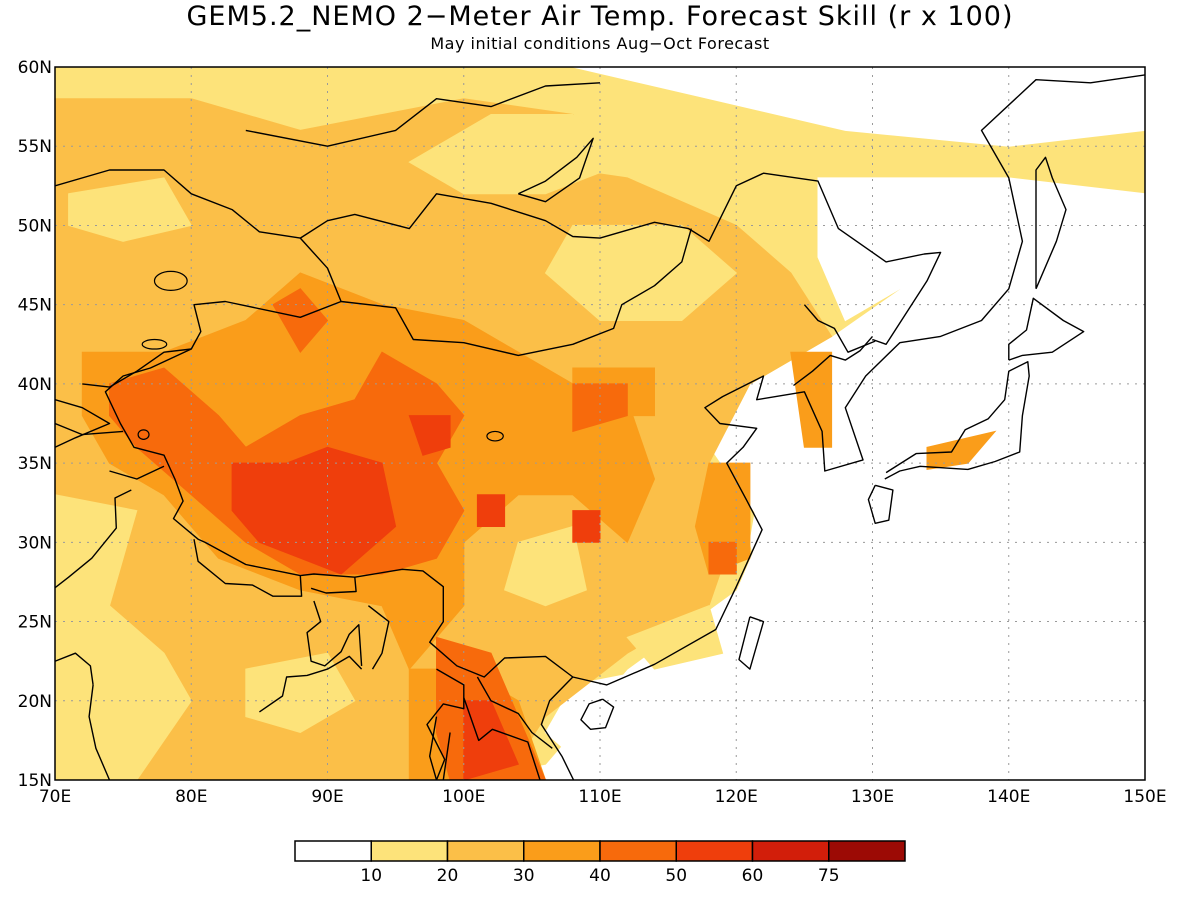  Describe the element at coordinates (676, 876) in the screenshot. I see `colorbar-label: 50` at that location.